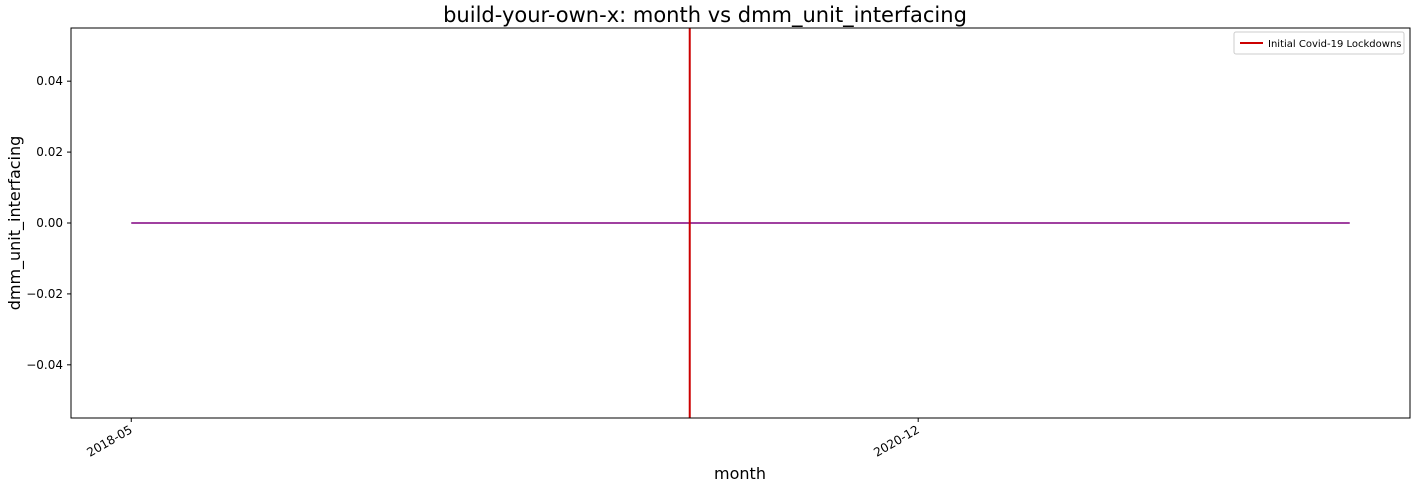 This screenshot has width=1417, height=489. I want to click on legend: Initial Covid-19 Lockdowns, so click(1319, 43).